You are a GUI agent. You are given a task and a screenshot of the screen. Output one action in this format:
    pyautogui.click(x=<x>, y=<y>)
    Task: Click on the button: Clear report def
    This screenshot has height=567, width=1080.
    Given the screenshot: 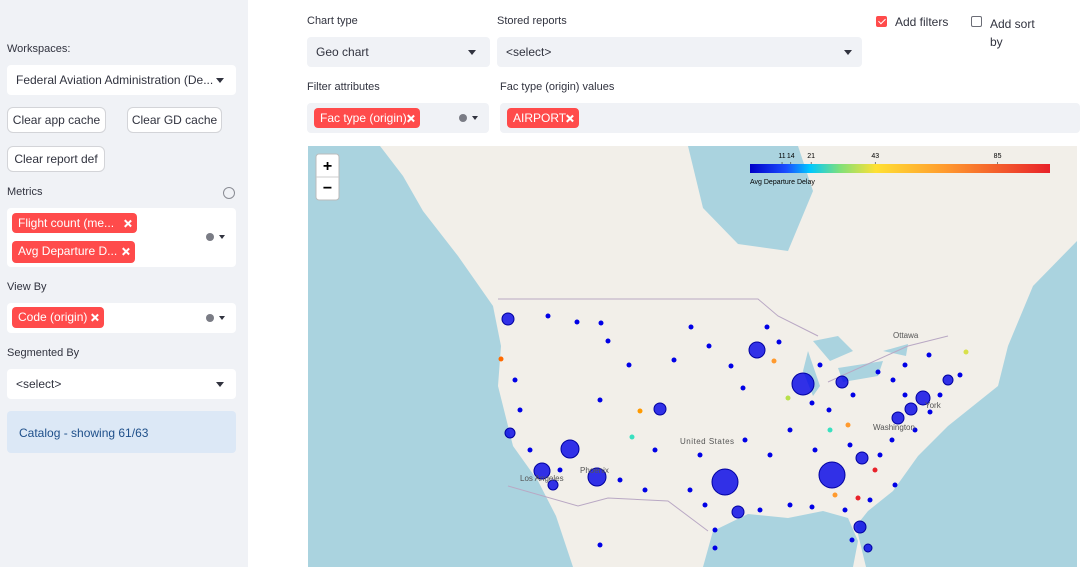 What is the action you would take?
    pyautogui.click(x=56, y=159)
    